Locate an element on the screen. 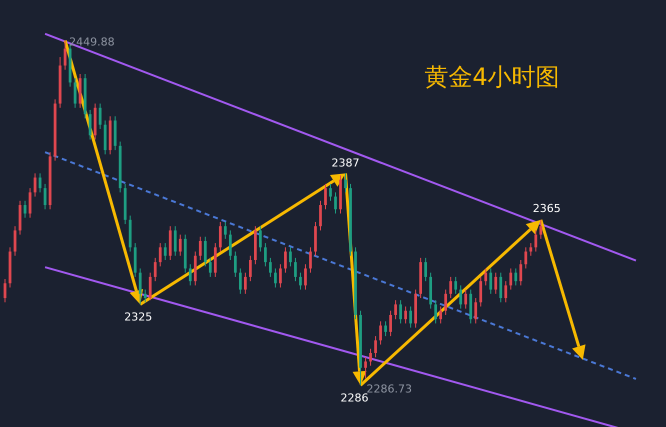 This screenshot has height=427, width=666. annotation: 2286.73 is located at coordinates (389, 389).